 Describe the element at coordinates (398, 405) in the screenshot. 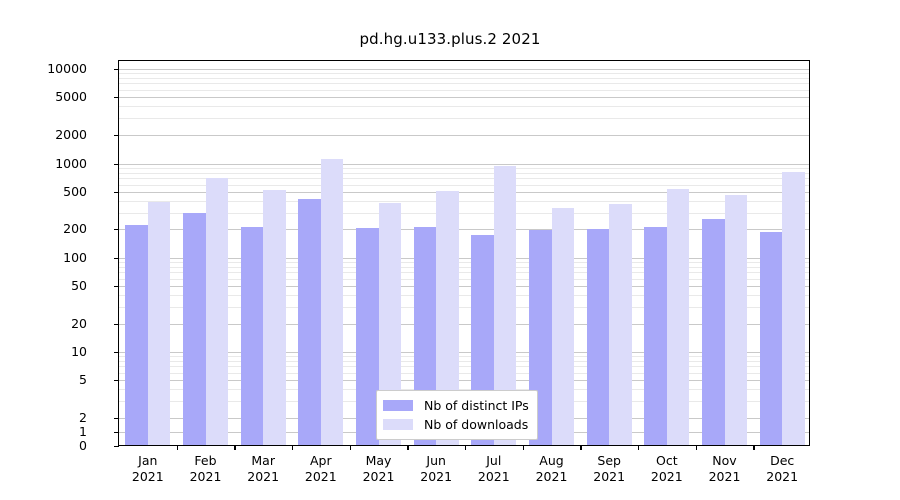

I see `legend-swatch-distinct-ips` at that location.